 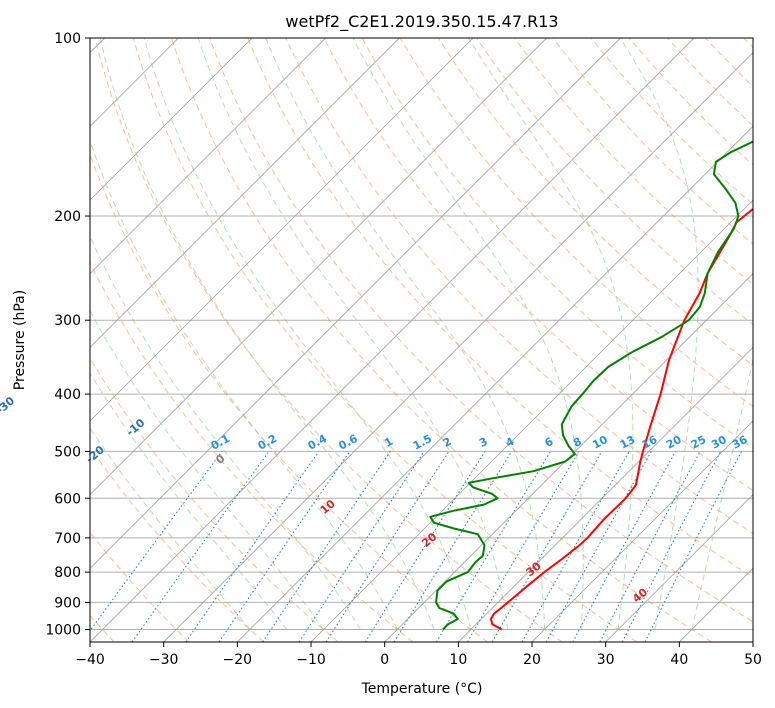 I want to click on y-tick-label: 300, so click(x=67, y=321).